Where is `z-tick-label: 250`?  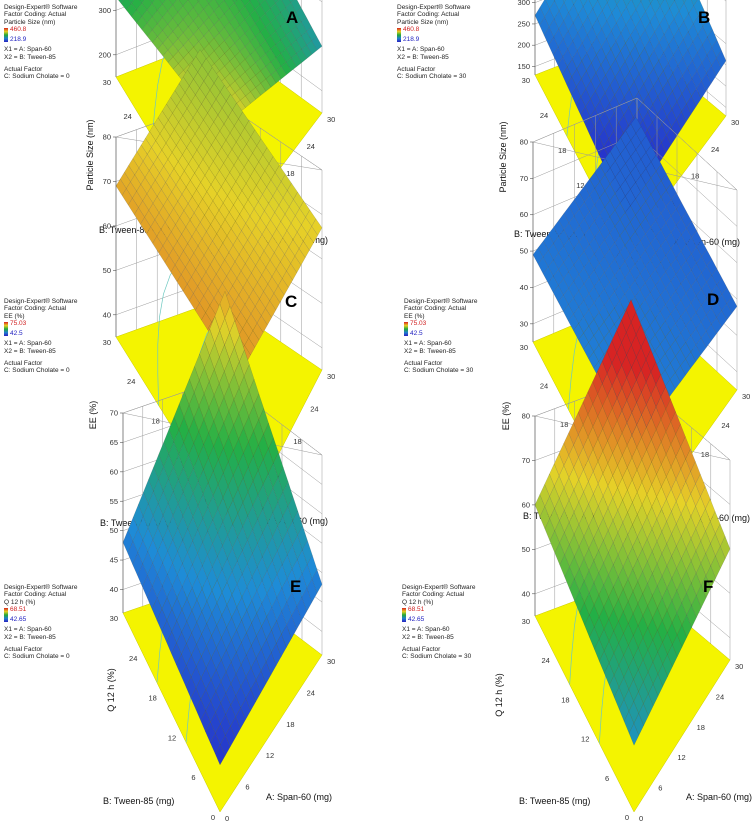
z-tick-label: 250 is located at coordinates (523, 23).